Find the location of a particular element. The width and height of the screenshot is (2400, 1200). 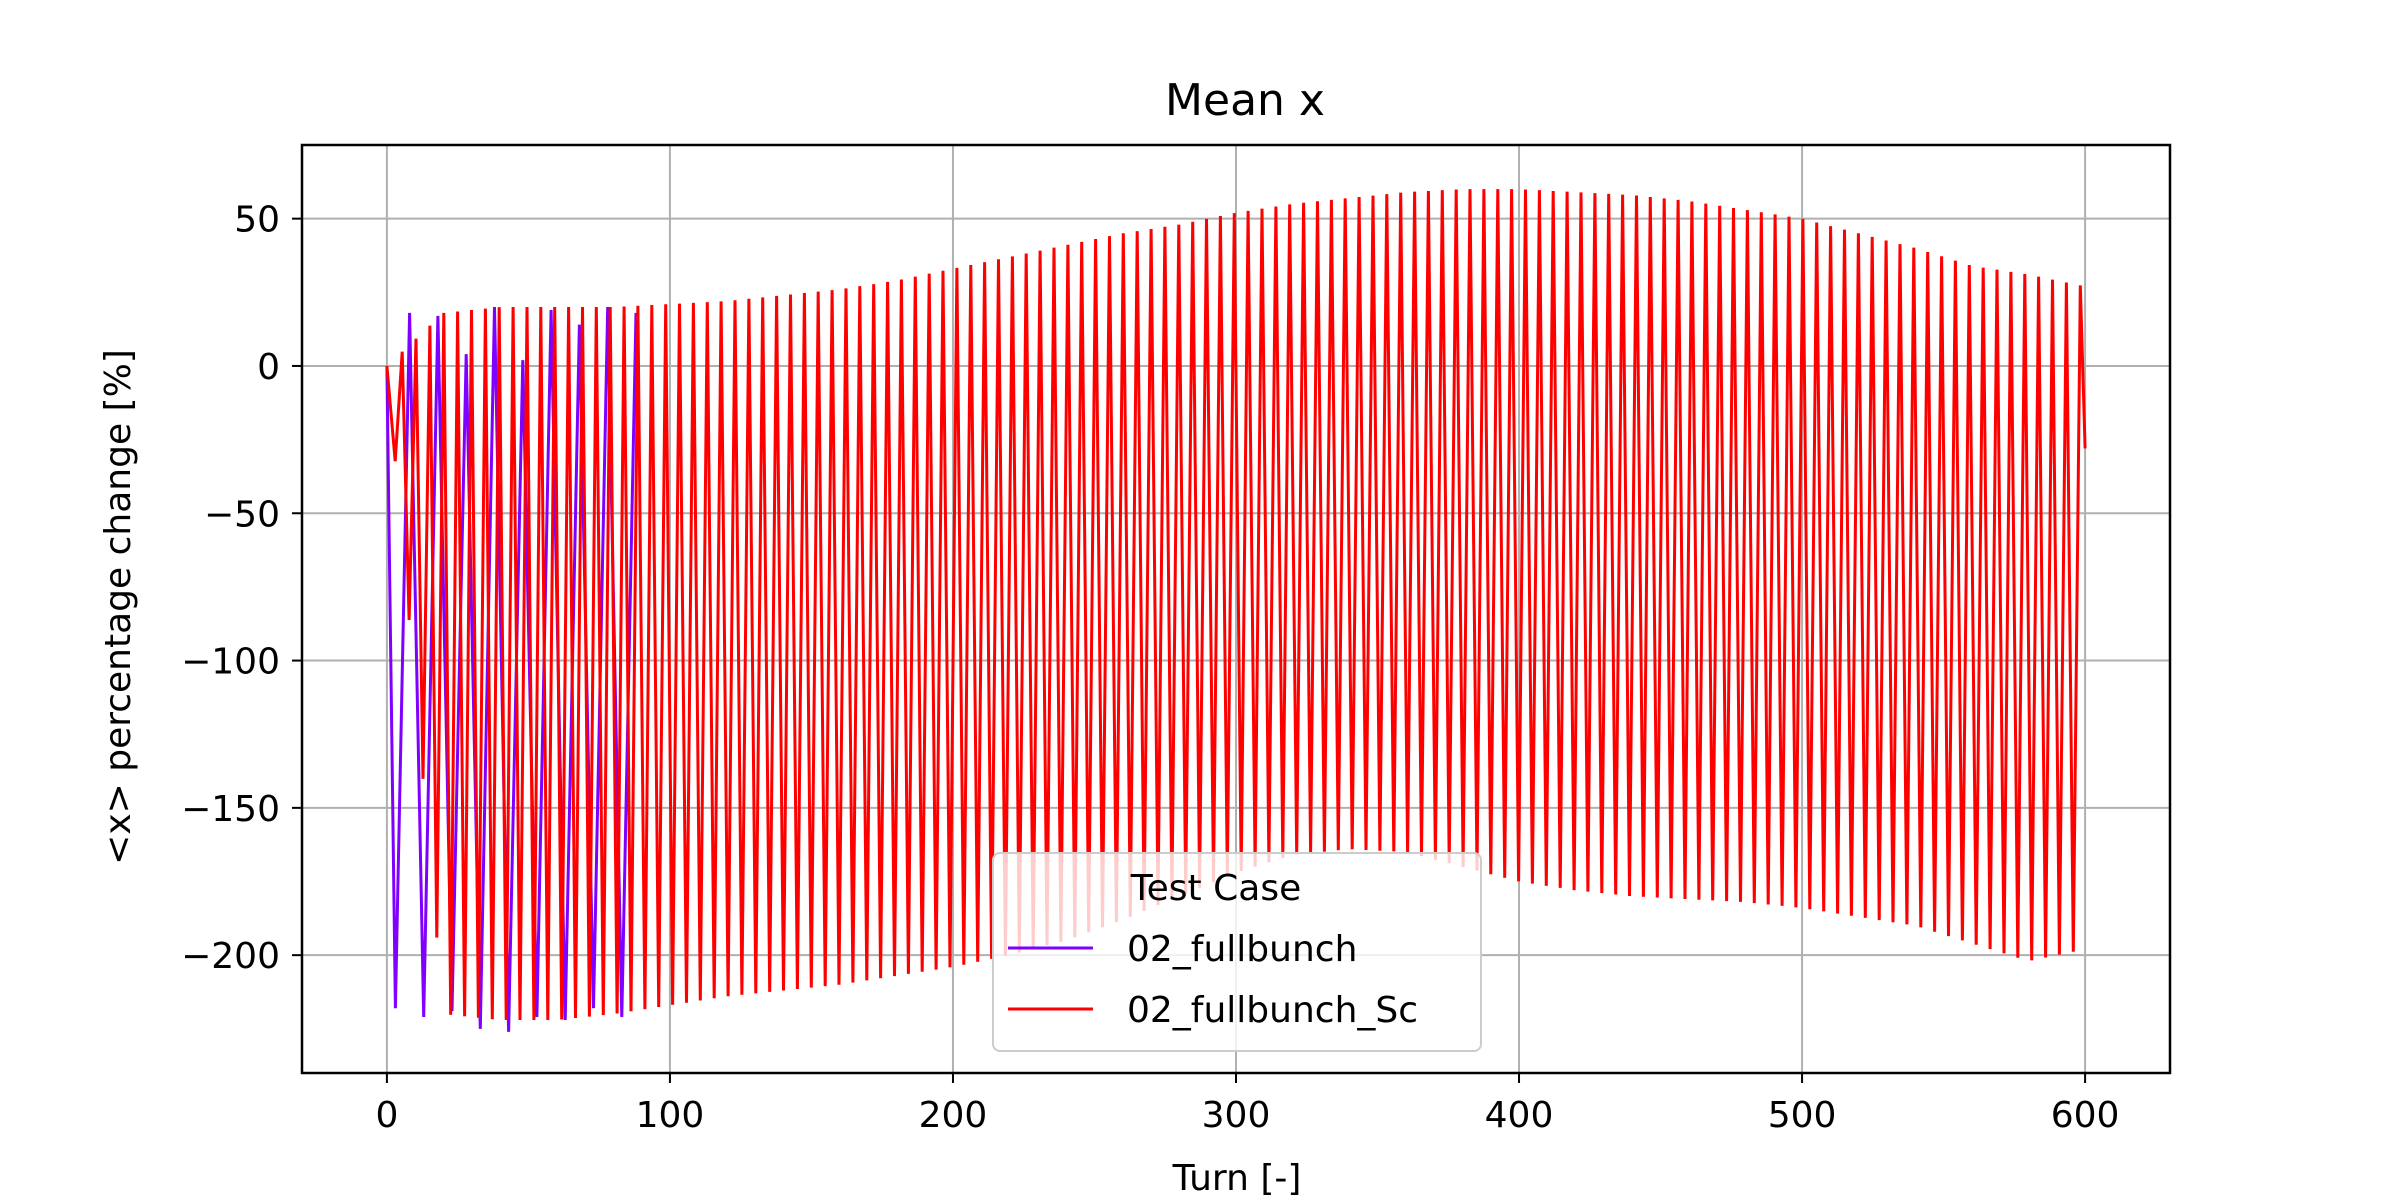

y-tick-label: −150 is located at coordinates (230, 809).